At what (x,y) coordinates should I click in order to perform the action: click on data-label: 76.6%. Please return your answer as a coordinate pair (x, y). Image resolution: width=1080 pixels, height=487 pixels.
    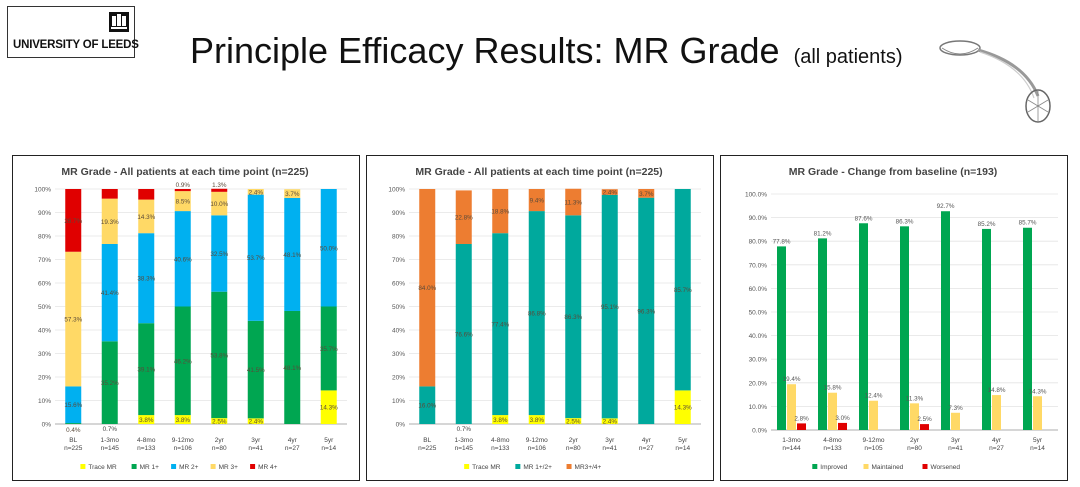
    Looking at the image, I should click on (464, 334).